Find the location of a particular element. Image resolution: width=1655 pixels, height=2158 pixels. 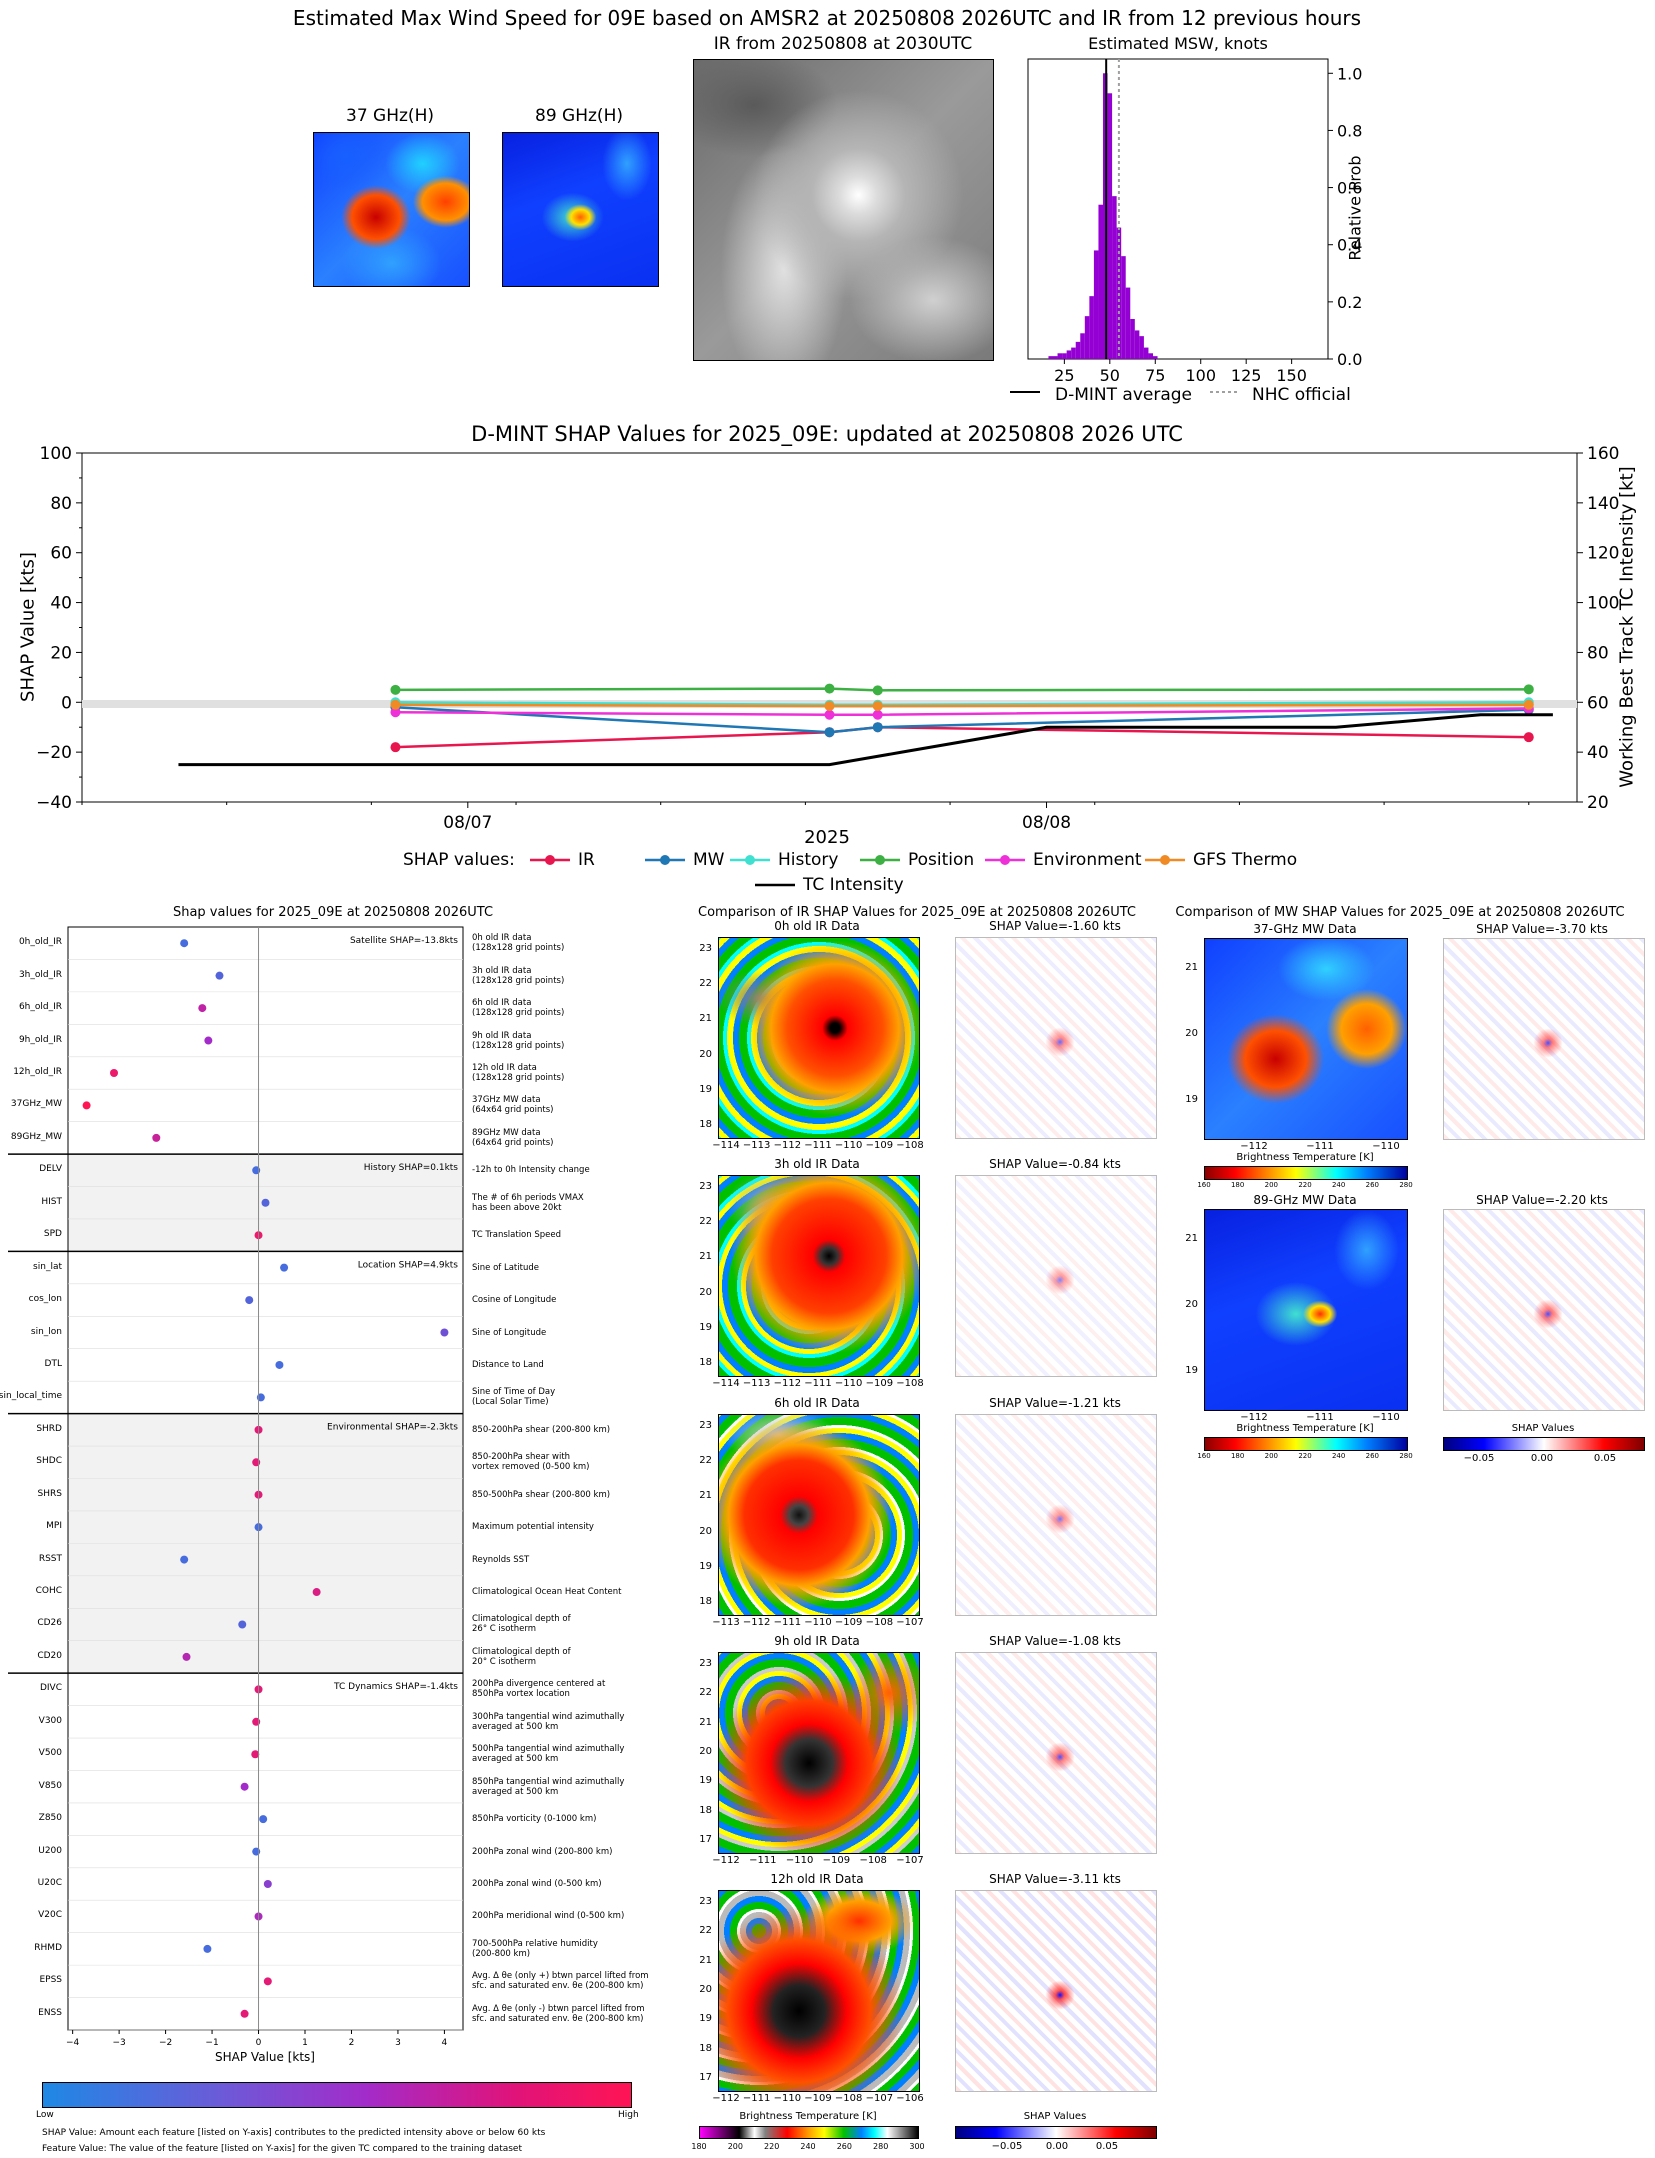

feature-desc: Sine of Longitude is located at coordinates (509, 1332).